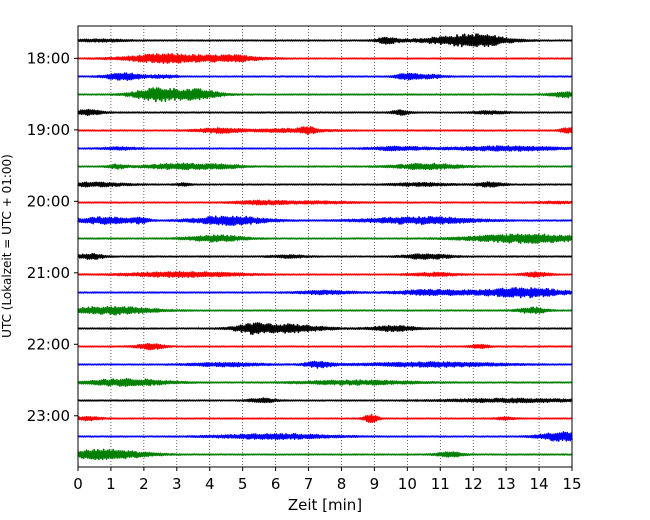 The image size is (650, 520). What do you see at coordinates (111, 484) in the screenshot?
I see `x-tick-label: 1` at bounding box center [111, 484].